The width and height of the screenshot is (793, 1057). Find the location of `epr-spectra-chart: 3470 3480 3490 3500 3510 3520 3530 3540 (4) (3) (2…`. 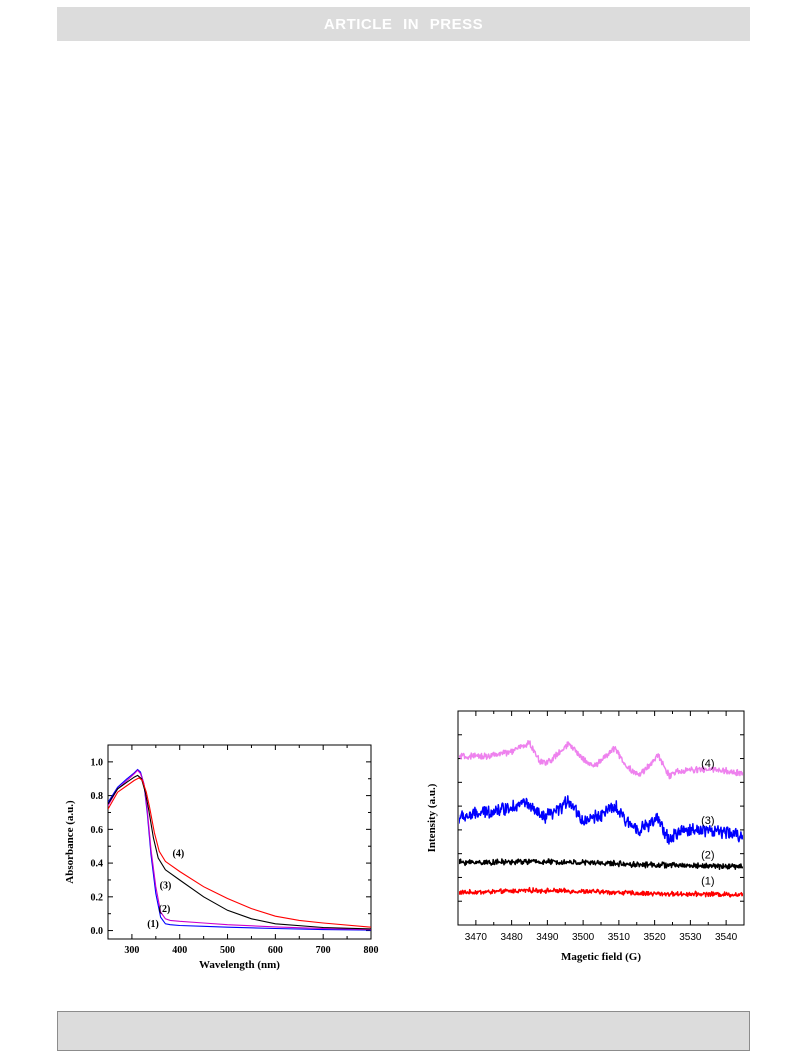

epr-spectra-chart: 3470 3480 3490 3500 3510 3520 3530 3540 (4) (3) (2… is located at coordinates (585, 836).